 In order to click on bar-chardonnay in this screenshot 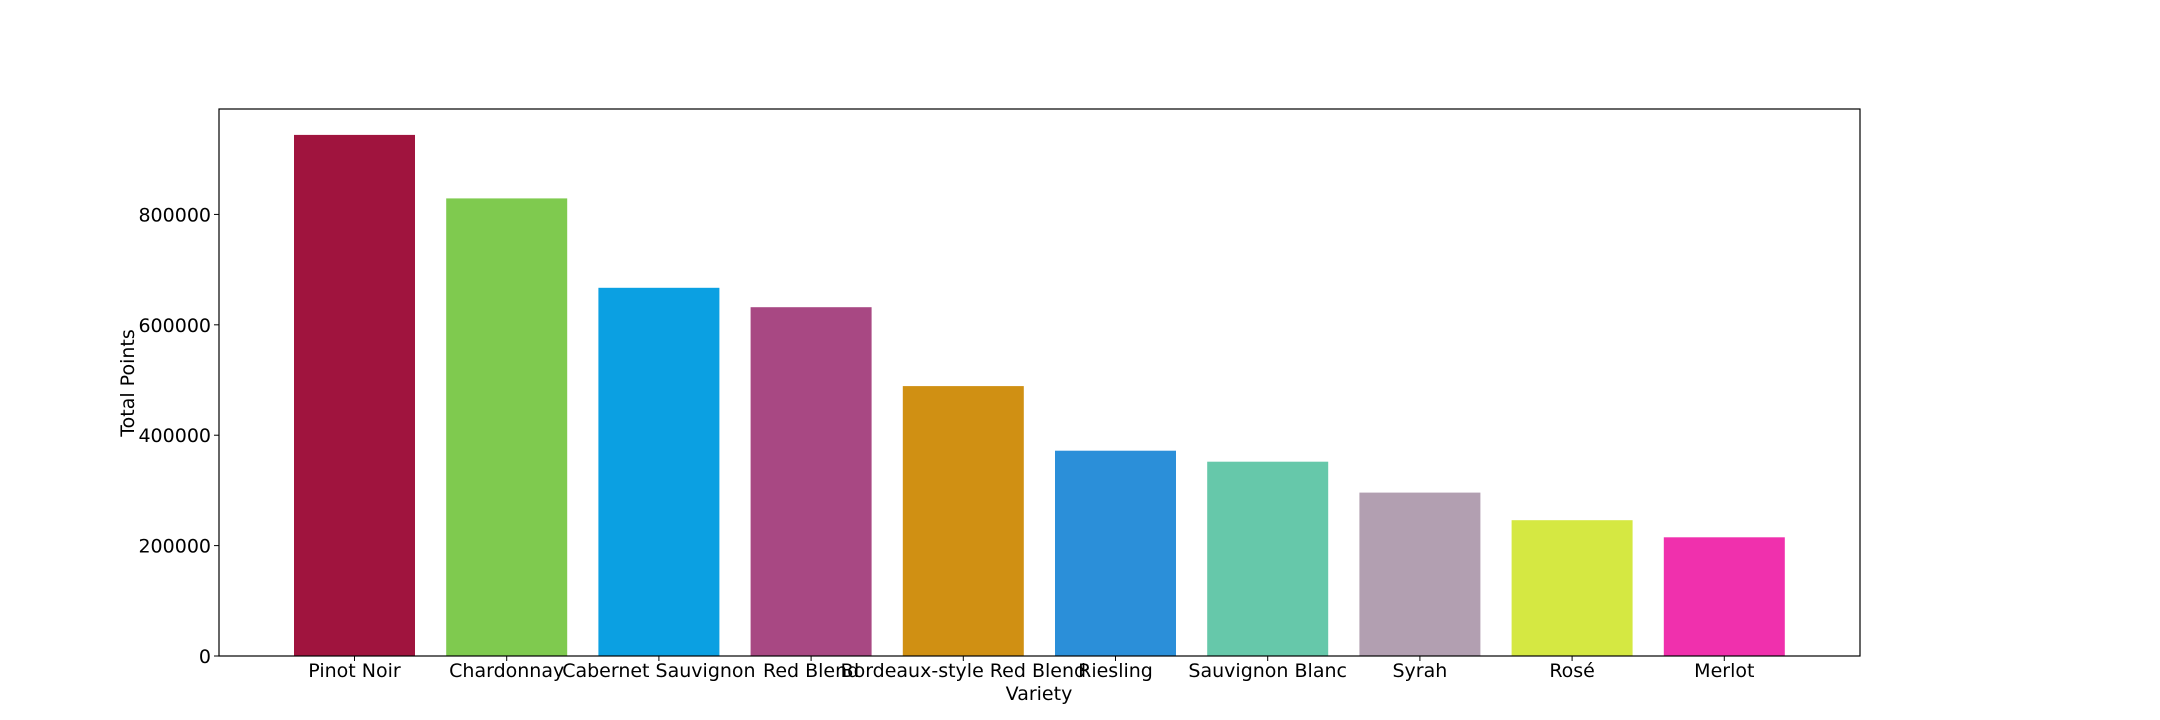, I will do `click(507, 427)`.